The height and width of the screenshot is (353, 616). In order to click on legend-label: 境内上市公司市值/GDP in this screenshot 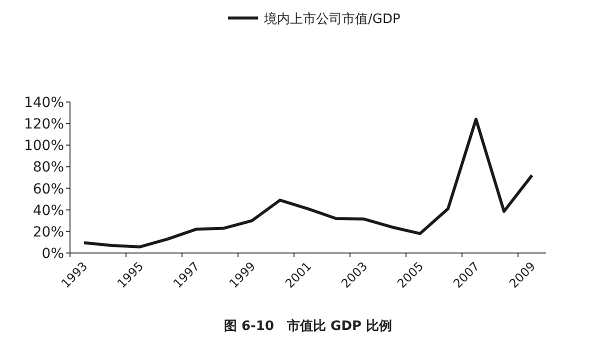, I will do `click(331, 19)`.